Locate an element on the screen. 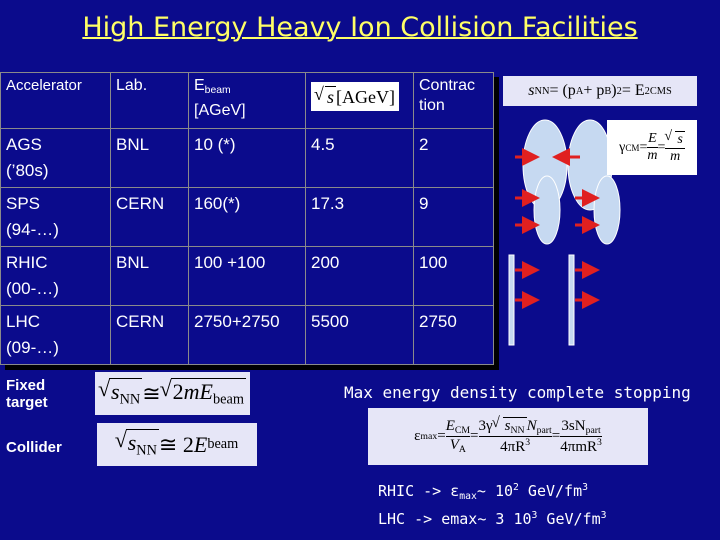 This screenshot has height=540, width=720. arrows is located at coordinates (557, 228).